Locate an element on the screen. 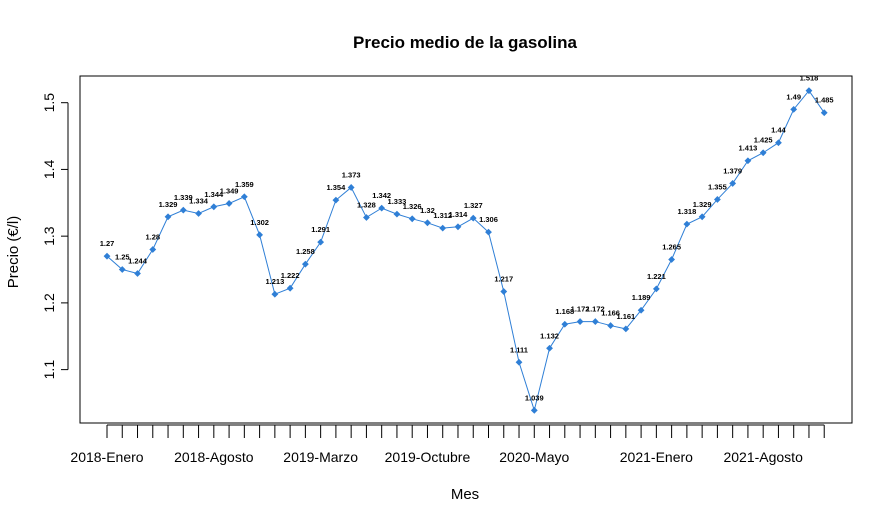 This screenshot has height=523, width=893. data-label: 1.312 is located at coordinates (442, 215).